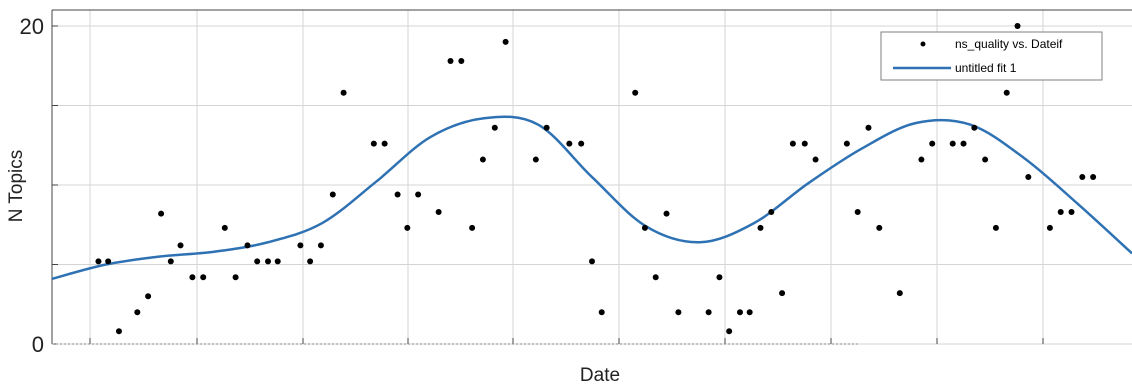 The image size is (1132, 385). I want to click on legend-label-points: ns_quality vs. Dateif, so click(1009, 44).